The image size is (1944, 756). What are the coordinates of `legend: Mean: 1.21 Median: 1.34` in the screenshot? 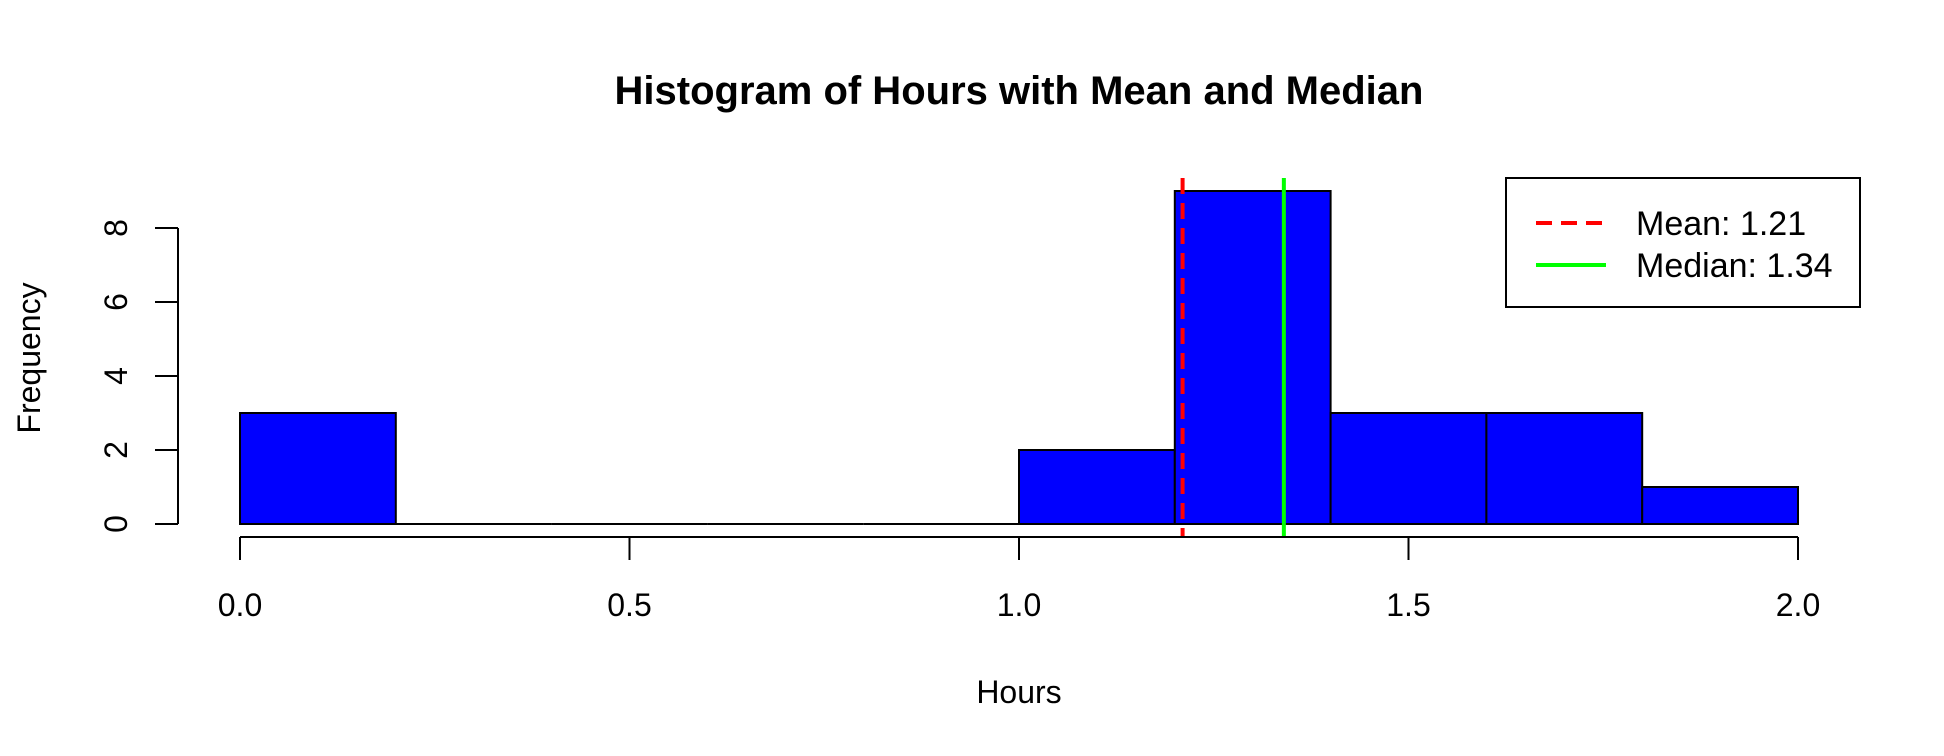 It's located at (1683, 242).